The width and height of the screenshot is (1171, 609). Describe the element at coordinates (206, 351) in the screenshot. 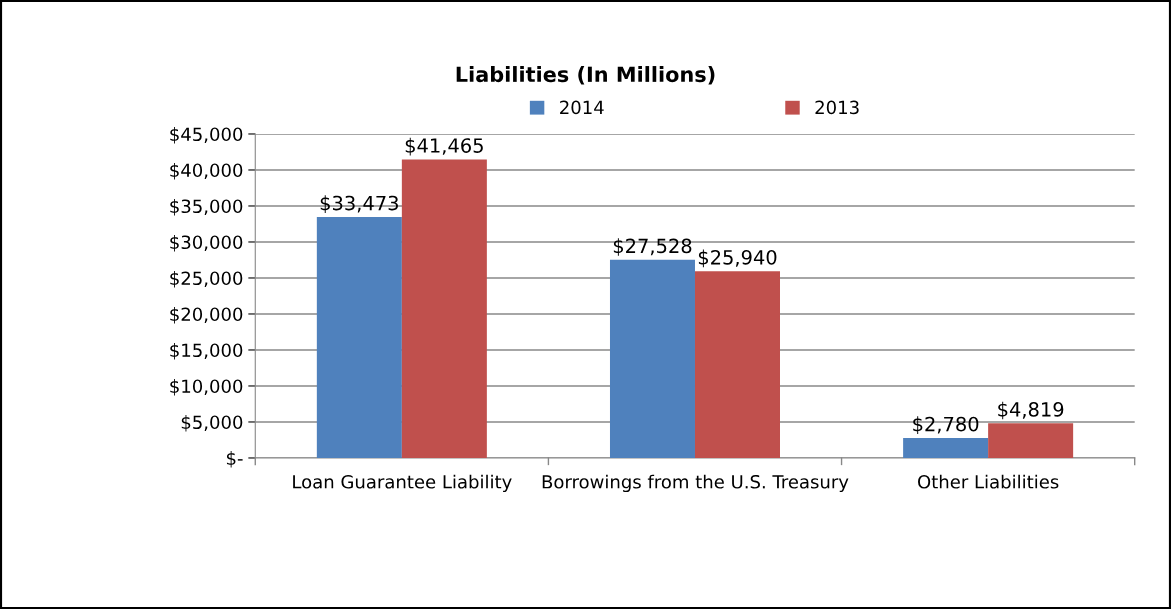

I see `y-tick-label: $15,000` at that location.